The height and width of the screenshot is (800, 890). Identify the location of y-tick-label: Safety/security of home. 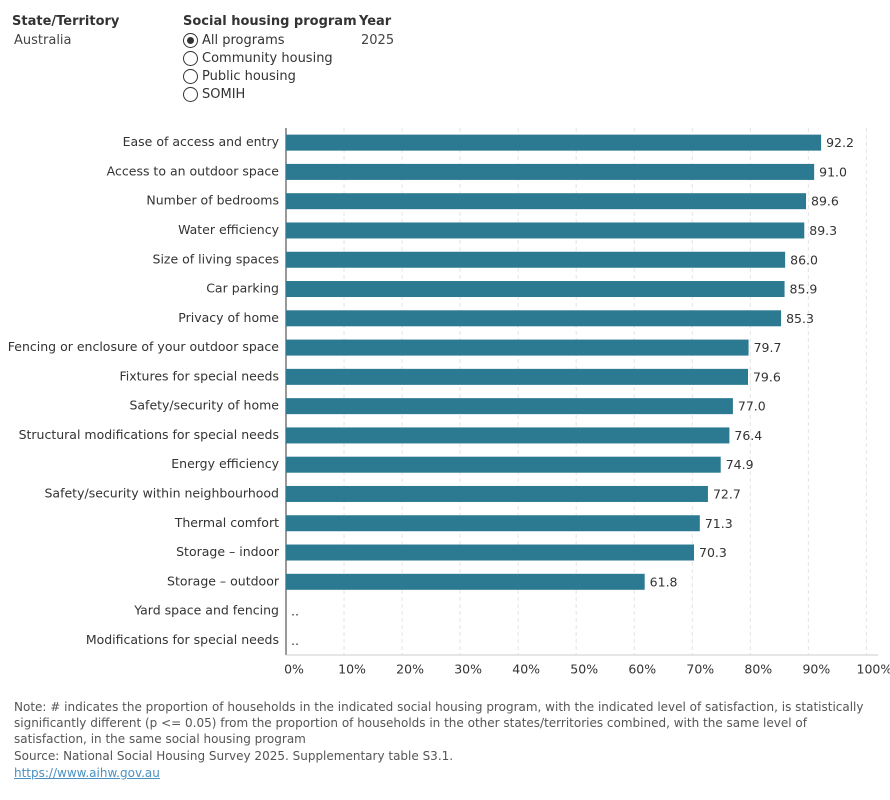
(204, 405).